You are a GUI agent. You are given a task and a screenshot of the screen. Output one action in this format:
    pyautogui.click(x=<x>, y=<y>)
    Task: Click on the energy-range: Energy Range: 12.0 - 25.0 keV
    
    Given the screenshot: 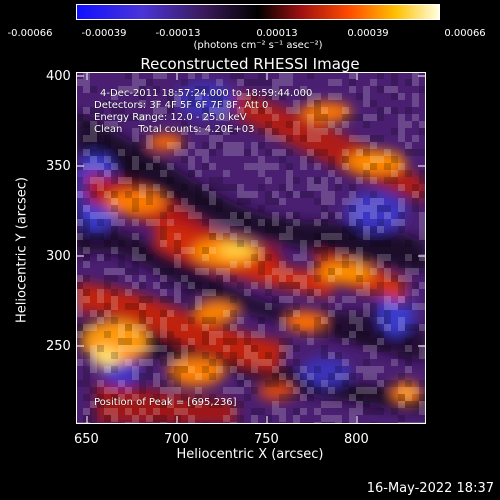 What is the action you would take?
    pyautogui.click(x=170, y=117)
    